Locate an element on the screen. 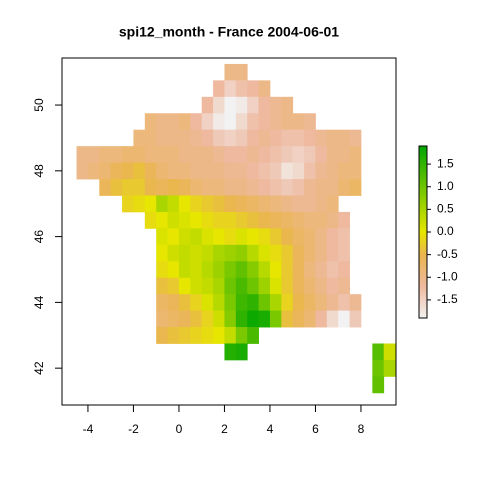 The image size is (480, 480). y-tick-label: 42 is located at coordinates (39, 368).